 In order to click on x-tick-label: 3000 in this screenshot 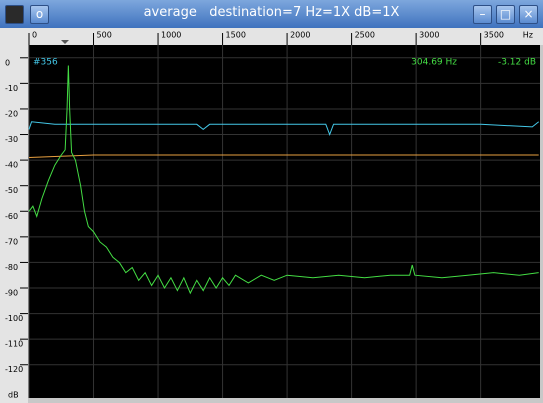, I will do `click(429, 35)`.